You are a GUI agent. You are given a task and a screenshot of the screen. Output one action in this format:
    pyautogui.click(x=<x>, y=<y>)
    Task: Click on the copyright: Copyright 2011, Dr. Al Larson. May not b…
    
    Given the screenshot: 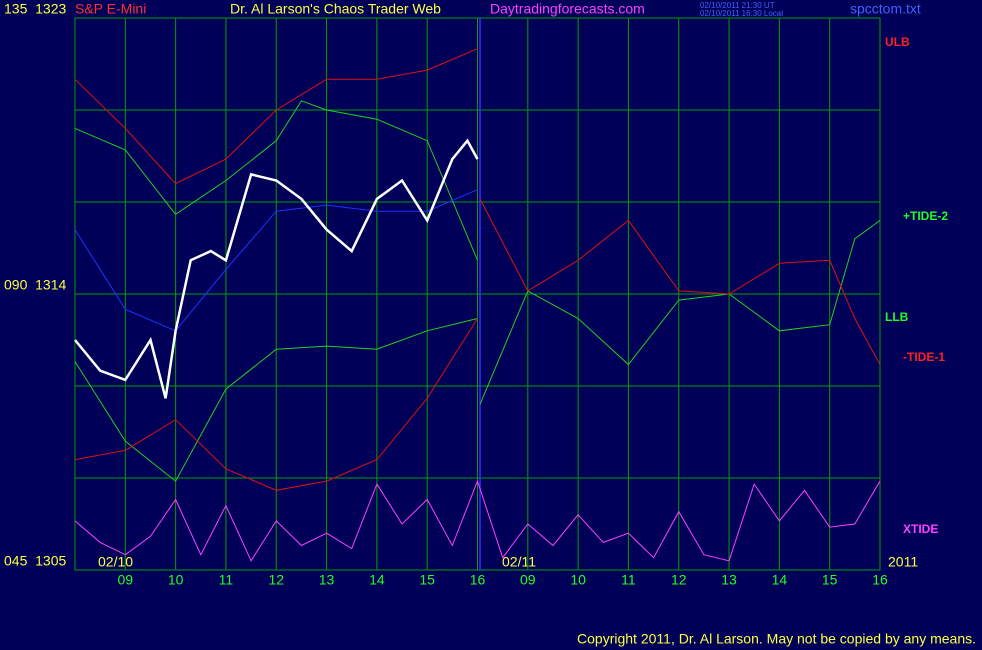 What is the action you would take?
    pyautogui.click(x=776, y=639)
    